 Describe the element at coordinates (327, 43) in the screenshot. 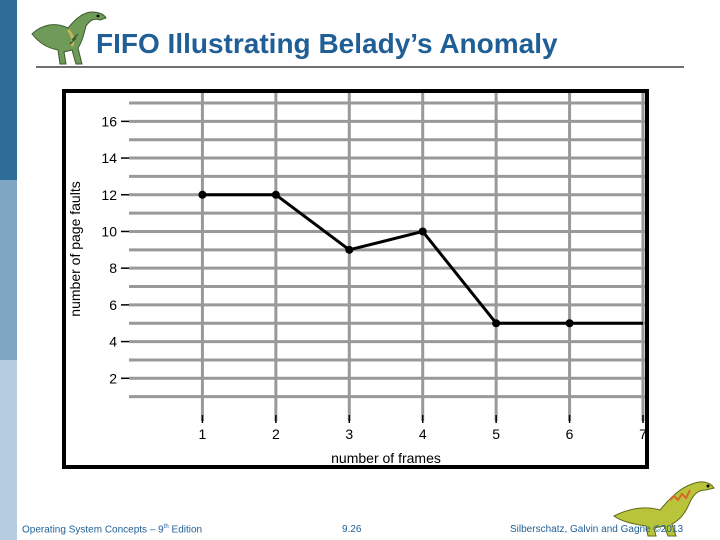

I see `slide-title: FIFO Illustrating Belady’s Anomaly` at that location.